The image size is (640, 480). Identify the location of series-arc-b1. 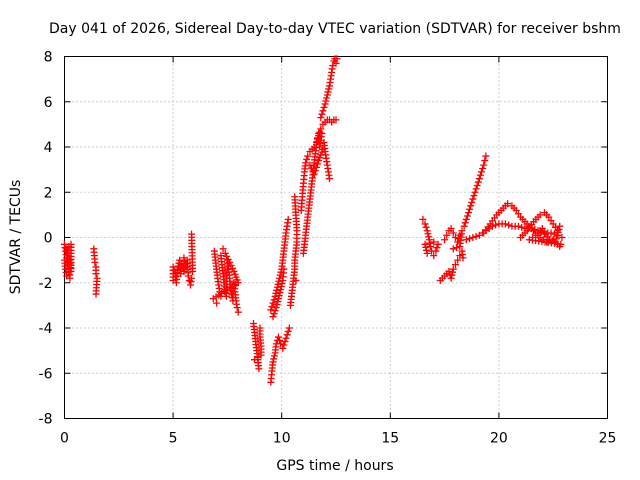
(183, 259).